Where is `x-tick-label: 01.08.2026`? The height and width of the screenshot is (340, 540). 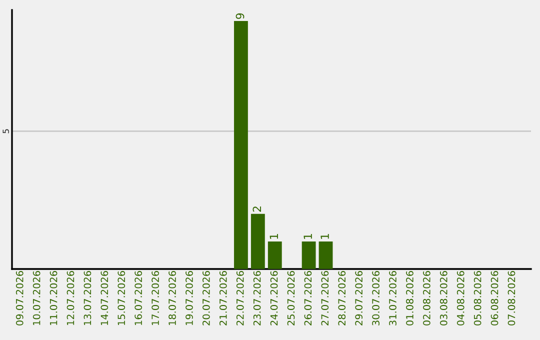
x-tick-label: 01.08.2026 is located at coordinates (410, 298).